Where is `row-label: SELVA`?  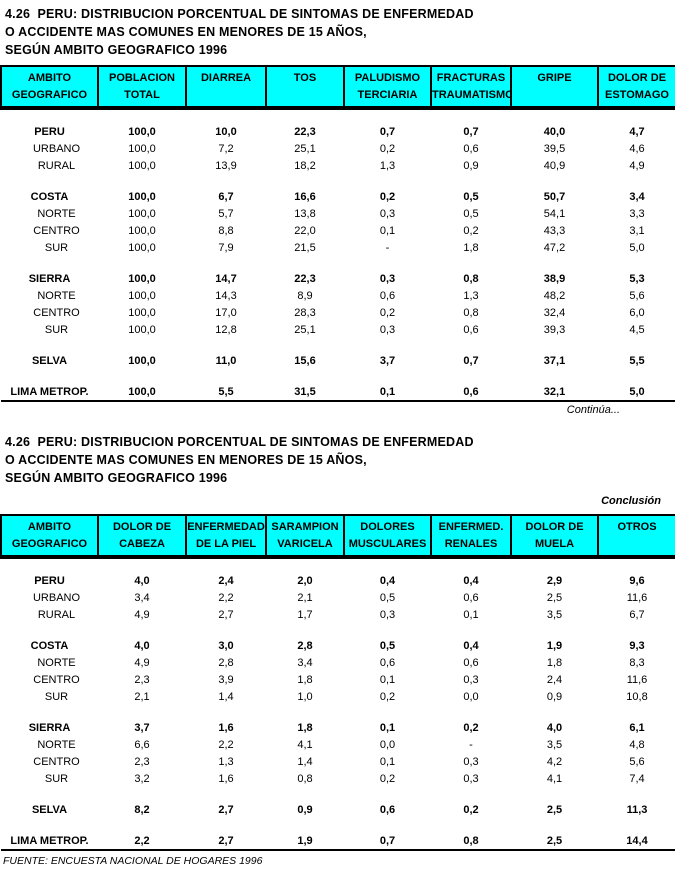 row-label: SELVA is located at coordinates (49, 360).